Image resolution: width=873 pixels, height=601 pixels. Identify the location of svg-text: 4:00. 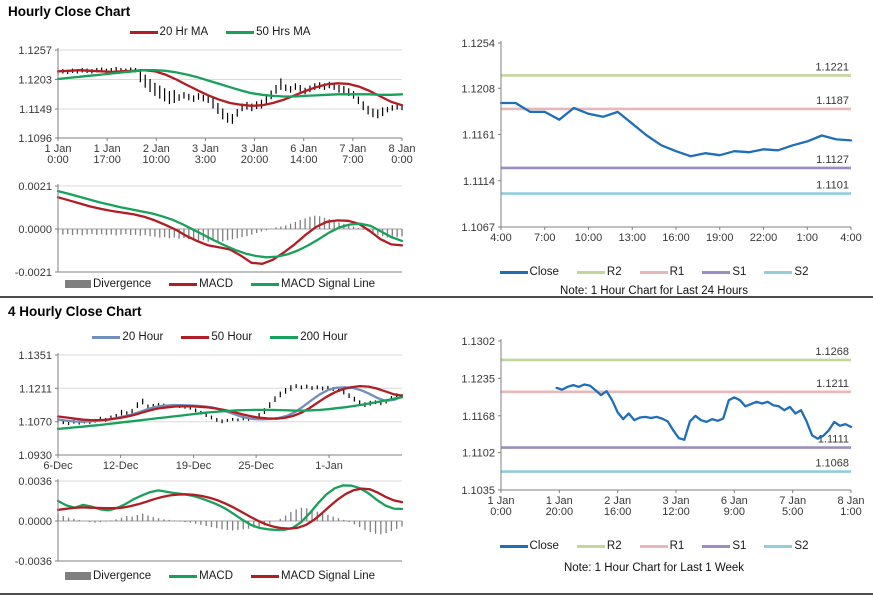
(850, 238).